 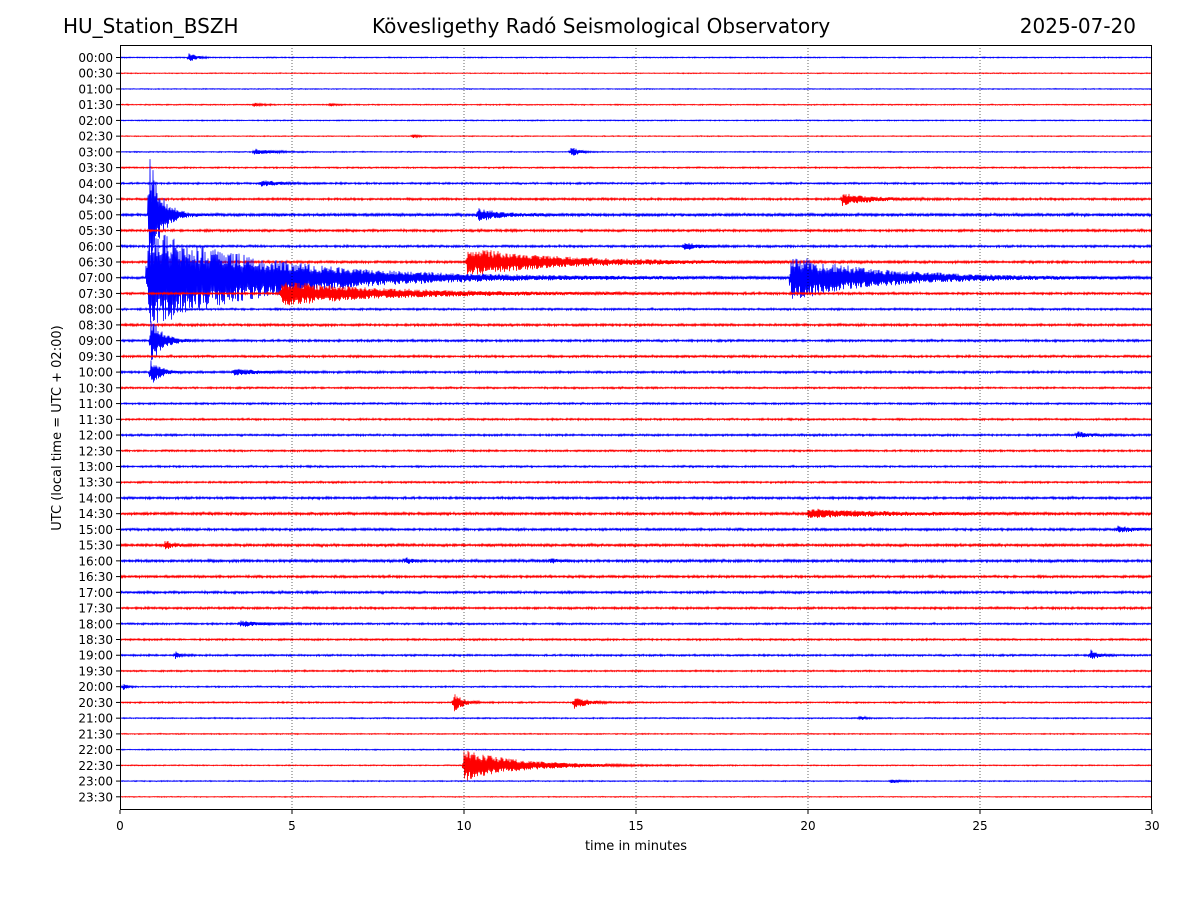 I want to click on y-tick-label: 23:00, so click(x=95, y=782).